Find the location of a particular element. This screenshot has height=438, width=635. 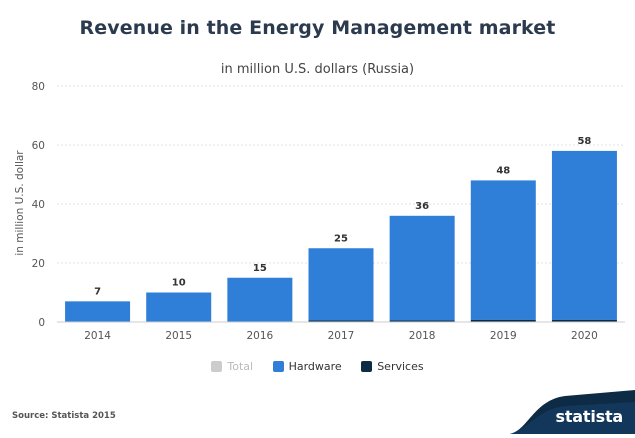

x-tick-label: 2020 is located at coordinates (584, 336).